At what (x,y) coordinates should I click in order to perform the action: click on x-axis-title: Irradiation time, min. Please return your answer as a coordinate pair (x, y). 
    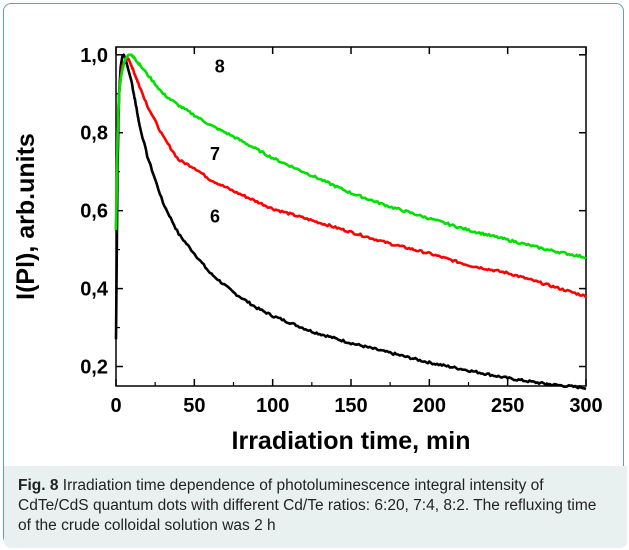
    Looking at the image, I should click on (351, 441).